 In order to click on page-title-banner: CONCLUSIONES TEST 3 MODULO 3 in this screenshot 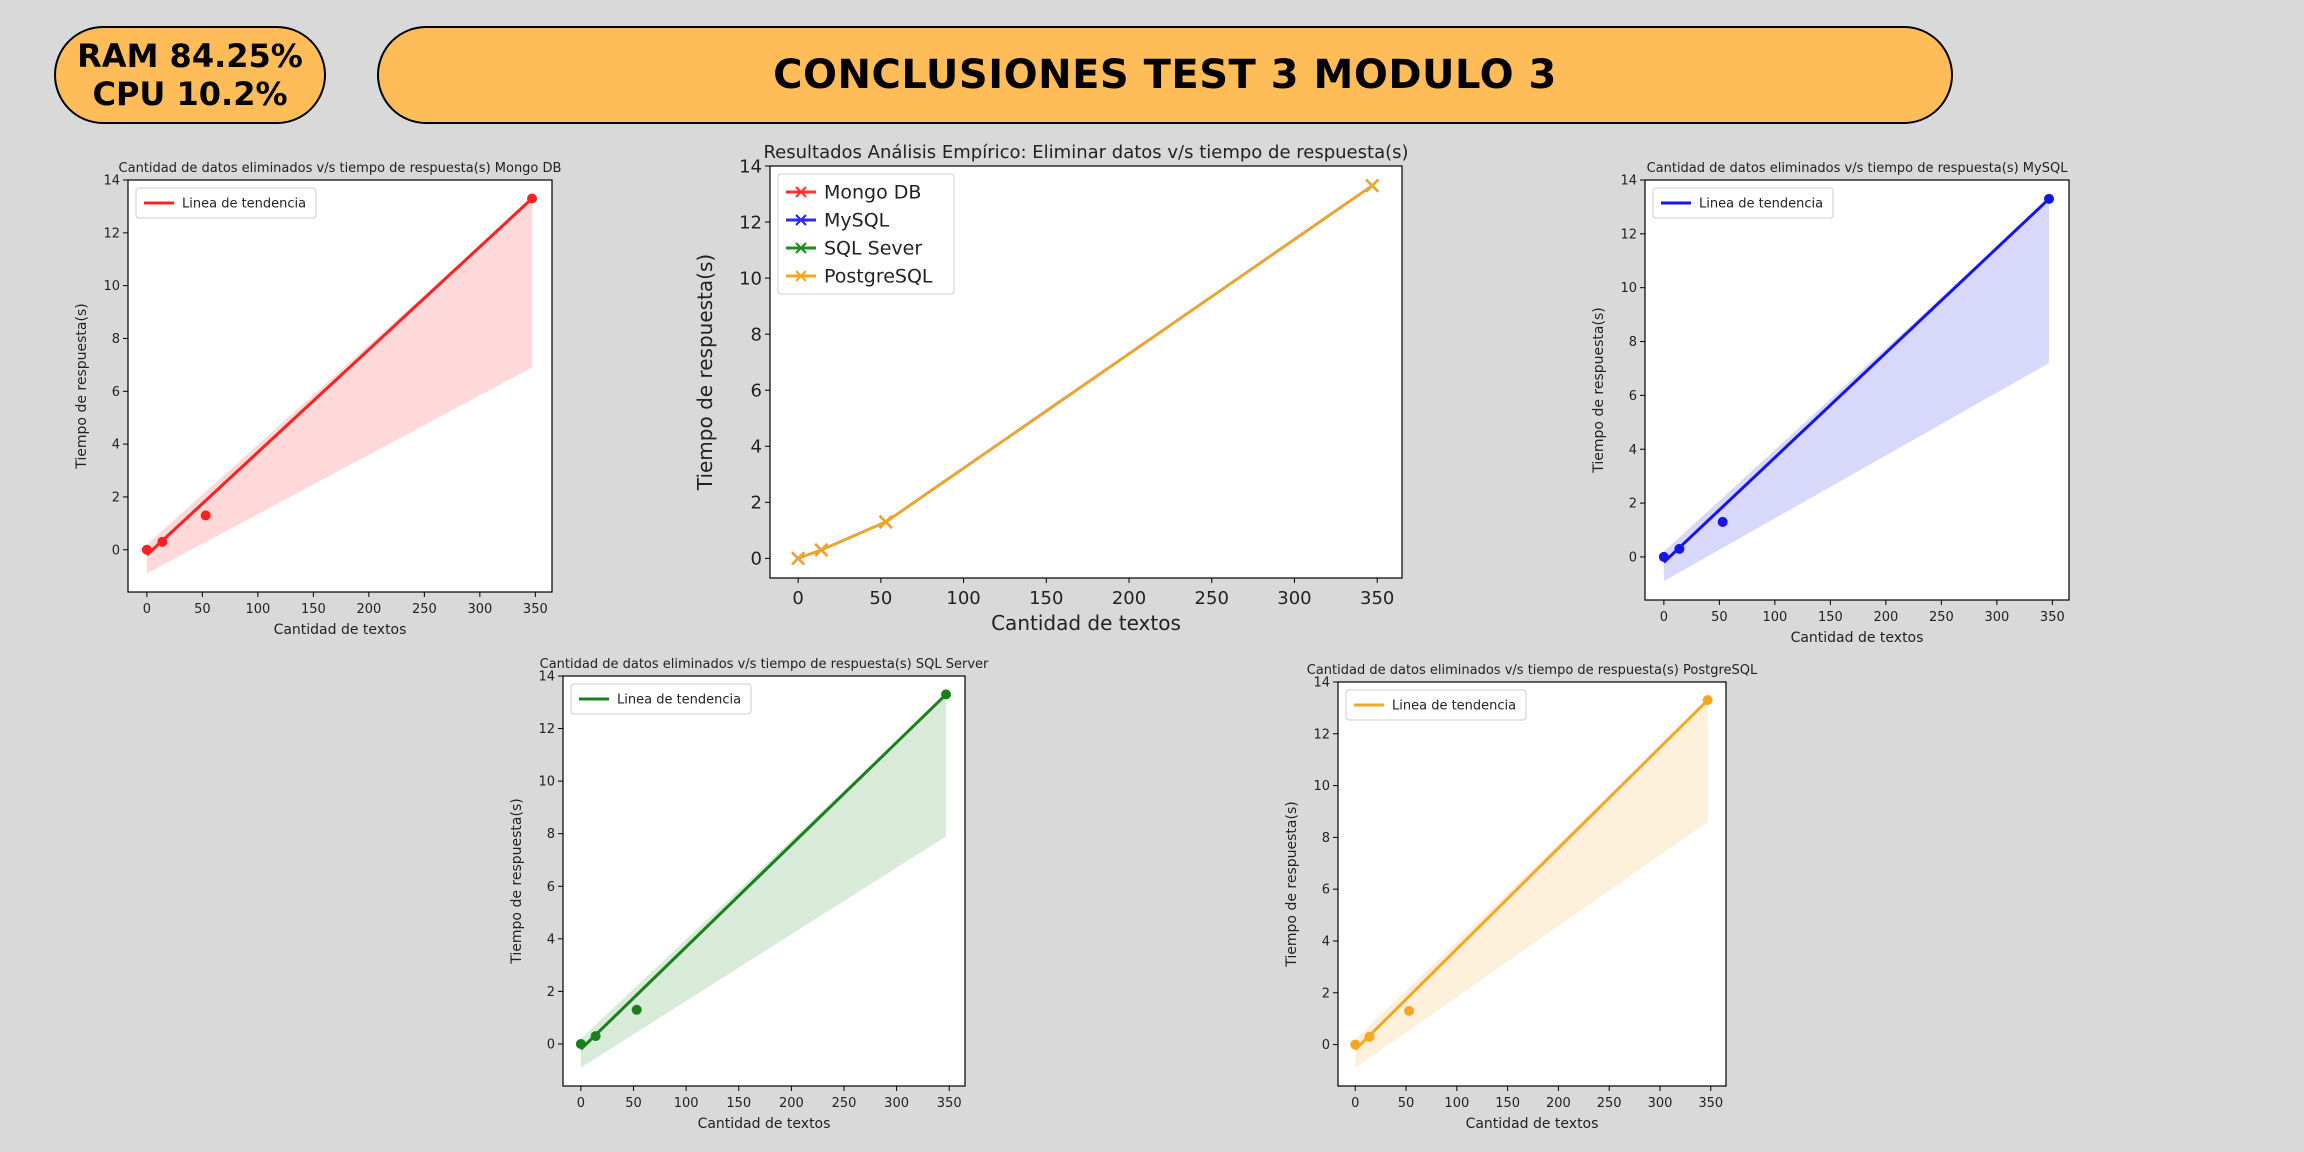, I will do `click(1165, 75)`.